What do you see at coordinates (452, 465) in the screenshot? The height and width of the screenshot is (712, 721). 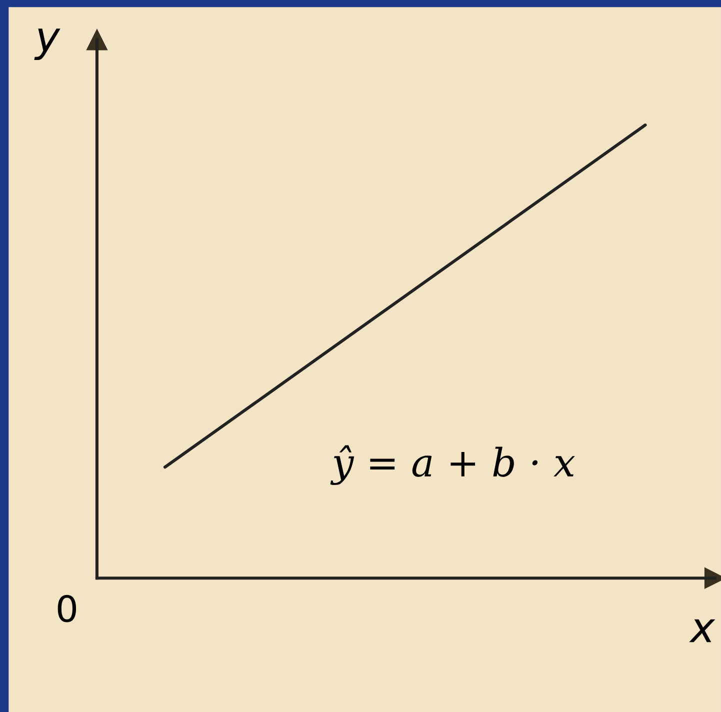 I see `annotation: ŷ = a + b · x` at bounding box center [452, 465].